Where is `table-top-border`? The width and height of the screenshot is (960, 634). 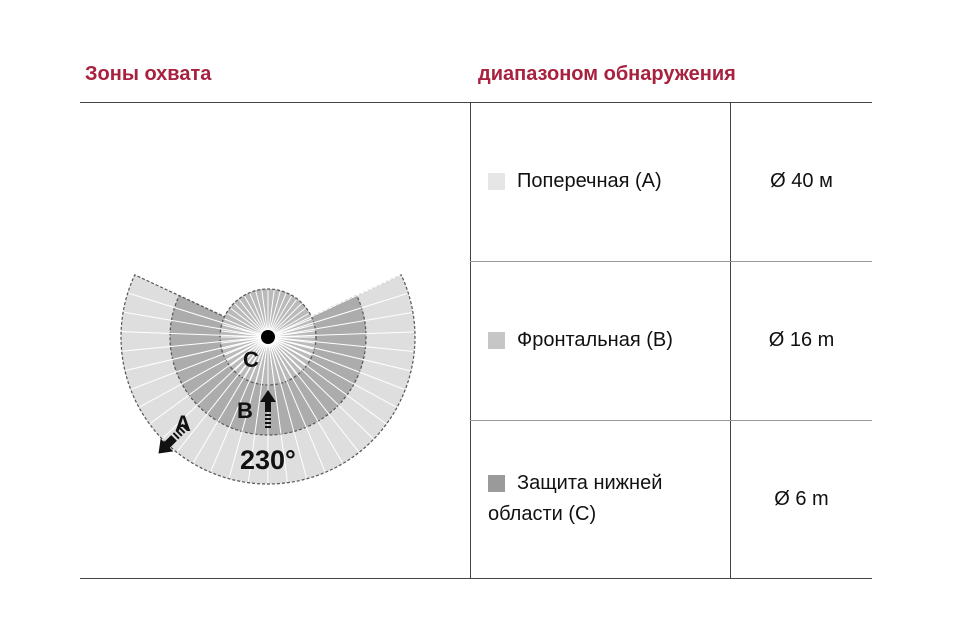 table-top-border is located at coordinates (476, 102).